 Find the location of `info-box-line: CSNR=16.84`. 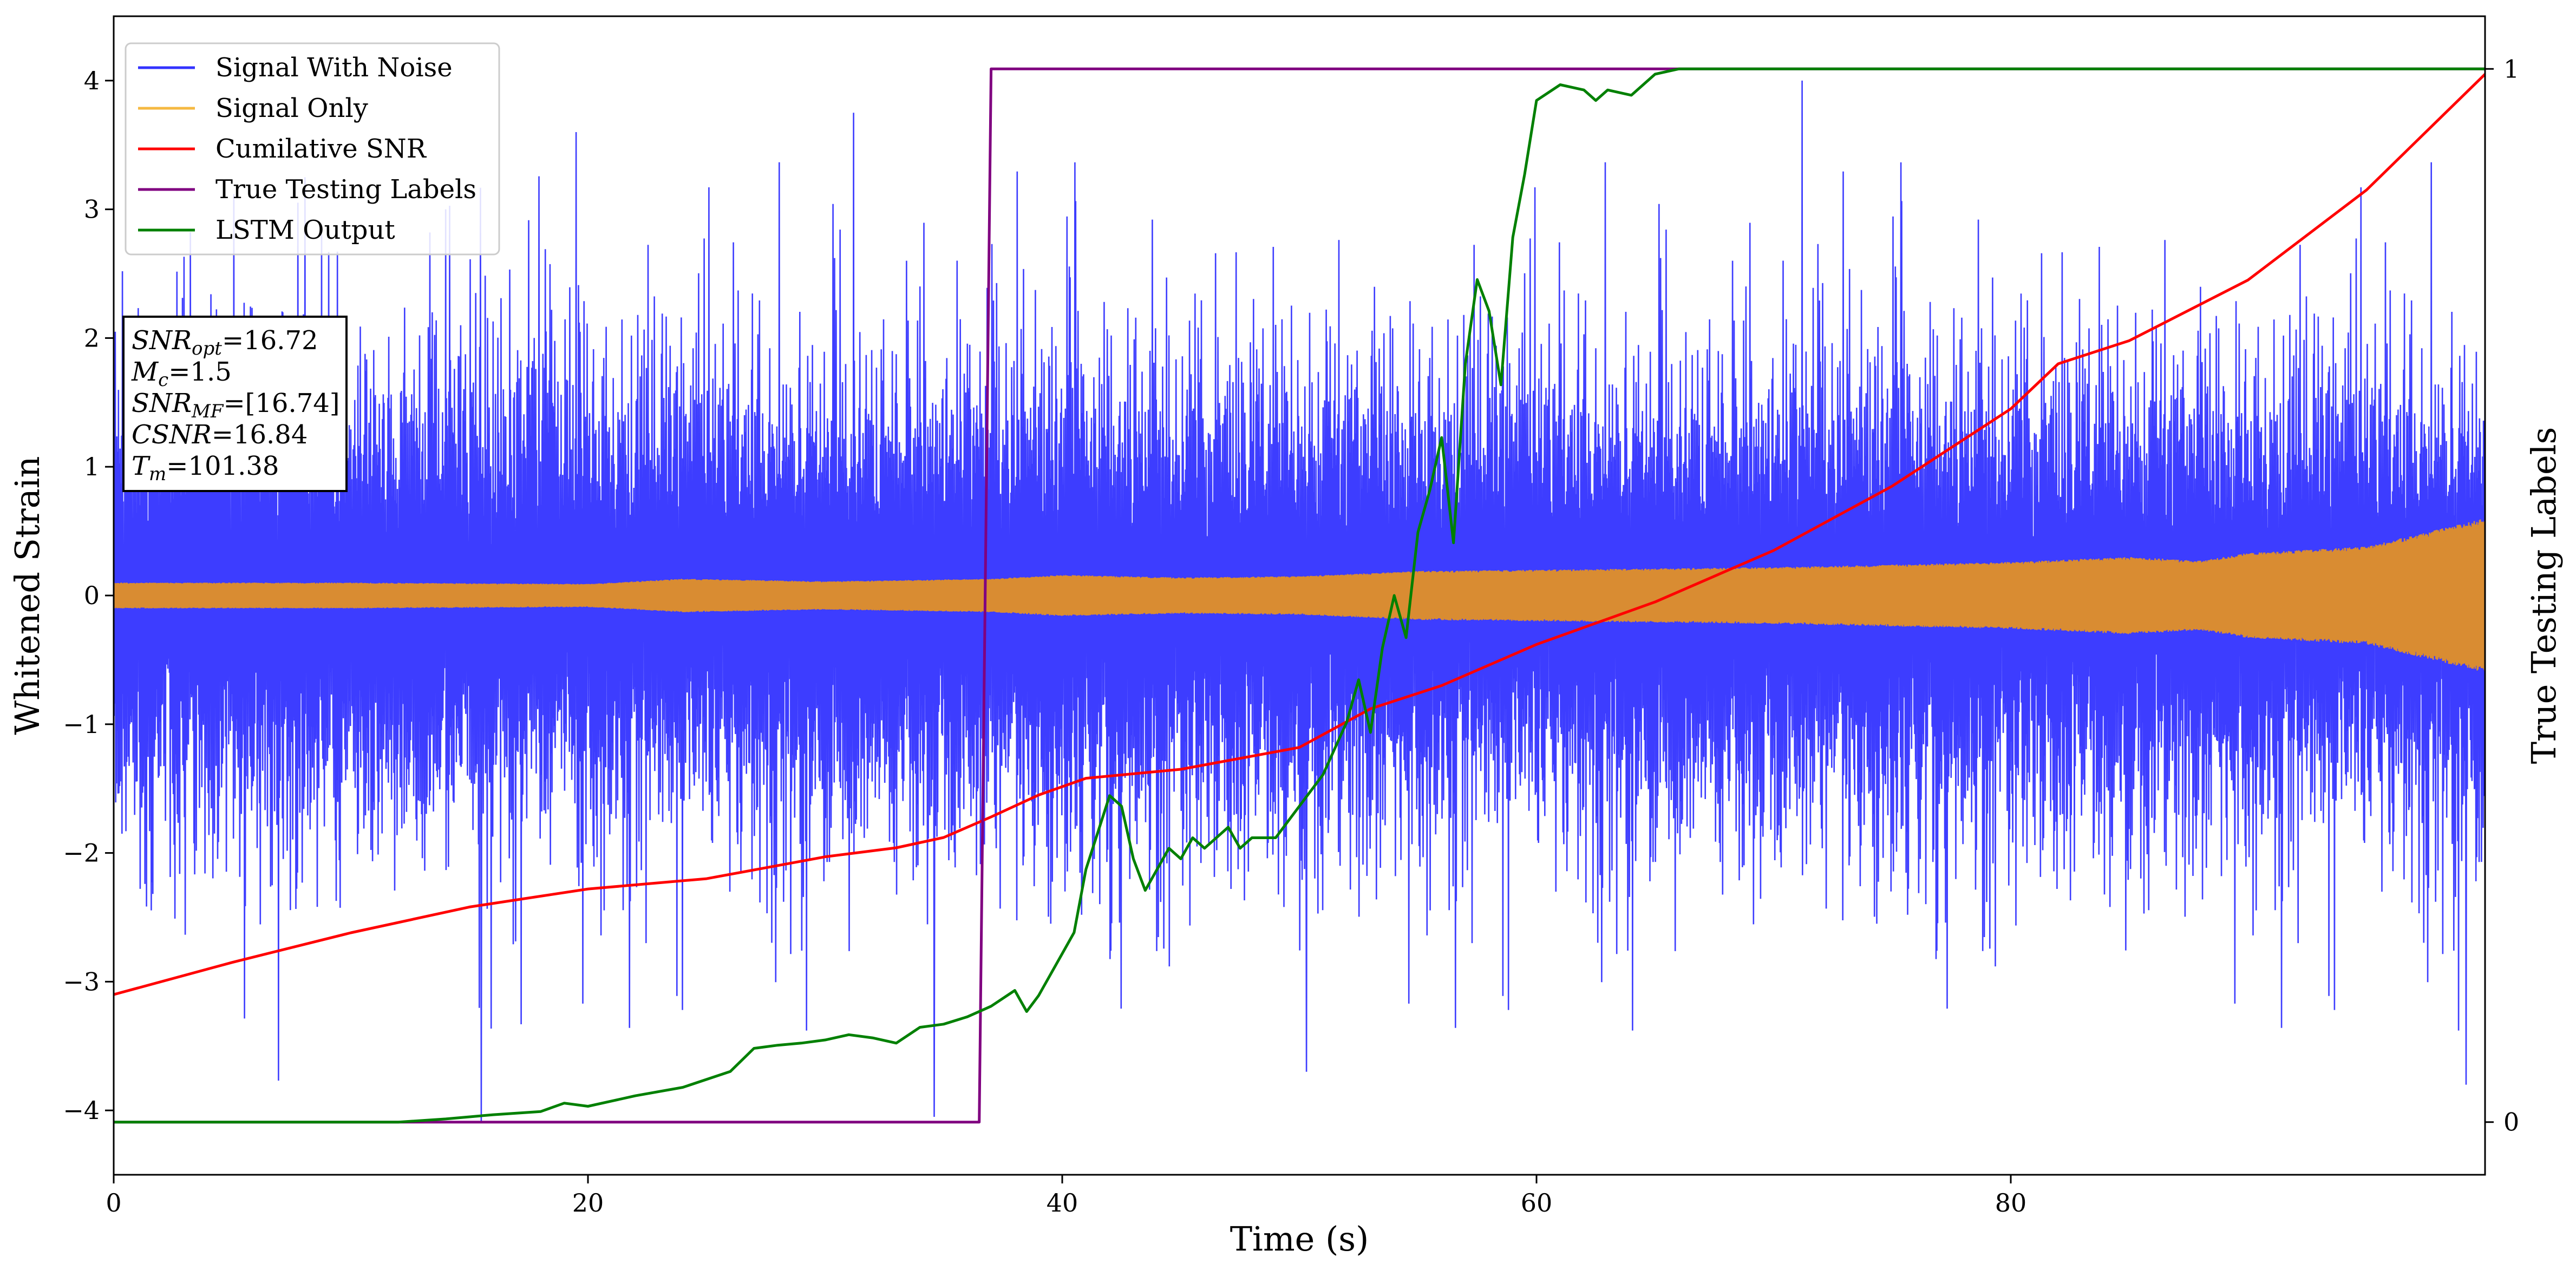

info-box-line: CSNR=16.84 is located at coordinates (220, 435).